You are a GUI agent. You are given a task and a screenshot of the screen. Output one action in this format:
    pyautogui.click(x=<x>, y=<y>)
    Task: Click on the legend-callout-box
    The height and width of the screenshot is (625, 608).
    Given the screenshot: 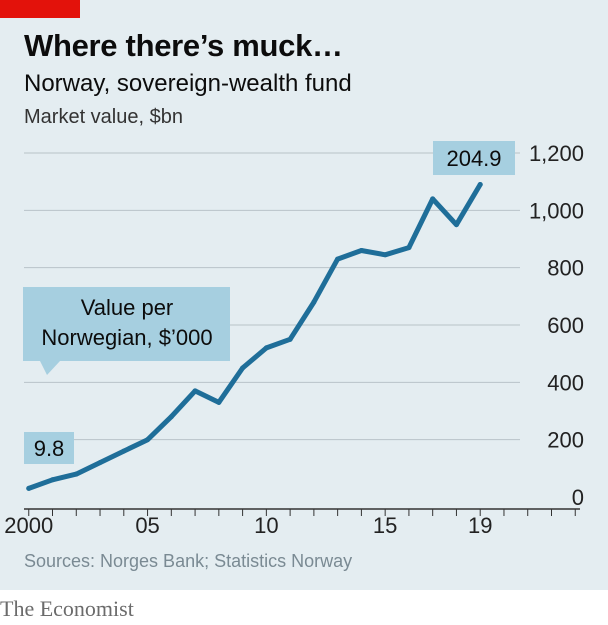 What is the action you would take?
    pyautogui.click(x=126, y=331)
    